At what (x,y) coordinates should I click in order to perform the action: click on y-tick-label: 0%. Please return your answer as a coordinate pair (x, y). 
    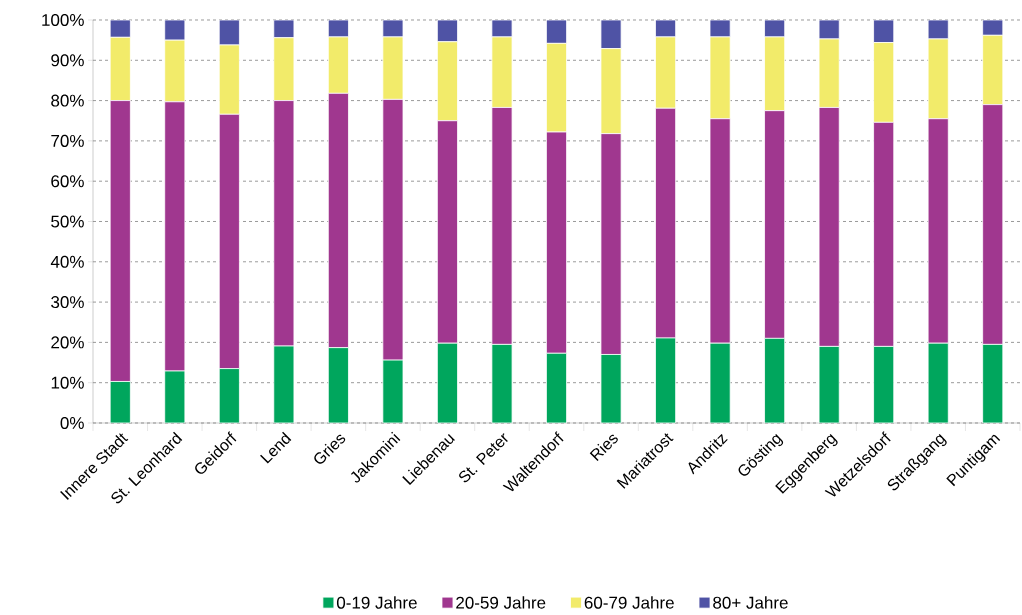
    Looking at the image, I should click on (72, 423).